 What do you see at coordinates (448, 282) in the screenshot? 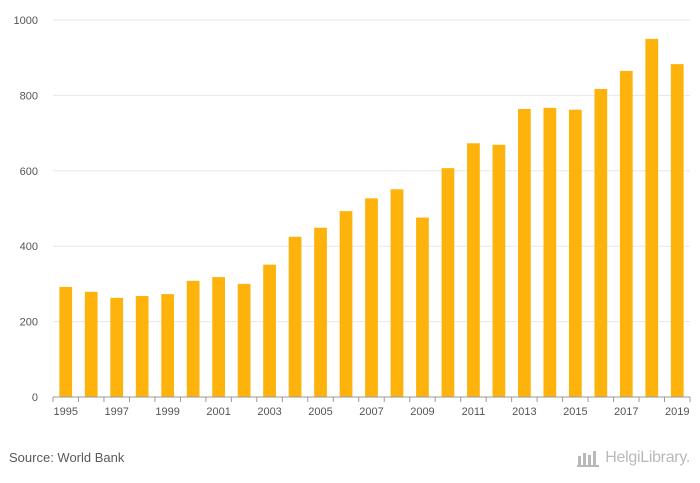
I see `bar-2010: 2010: 607` at bounding box center [448, 282].